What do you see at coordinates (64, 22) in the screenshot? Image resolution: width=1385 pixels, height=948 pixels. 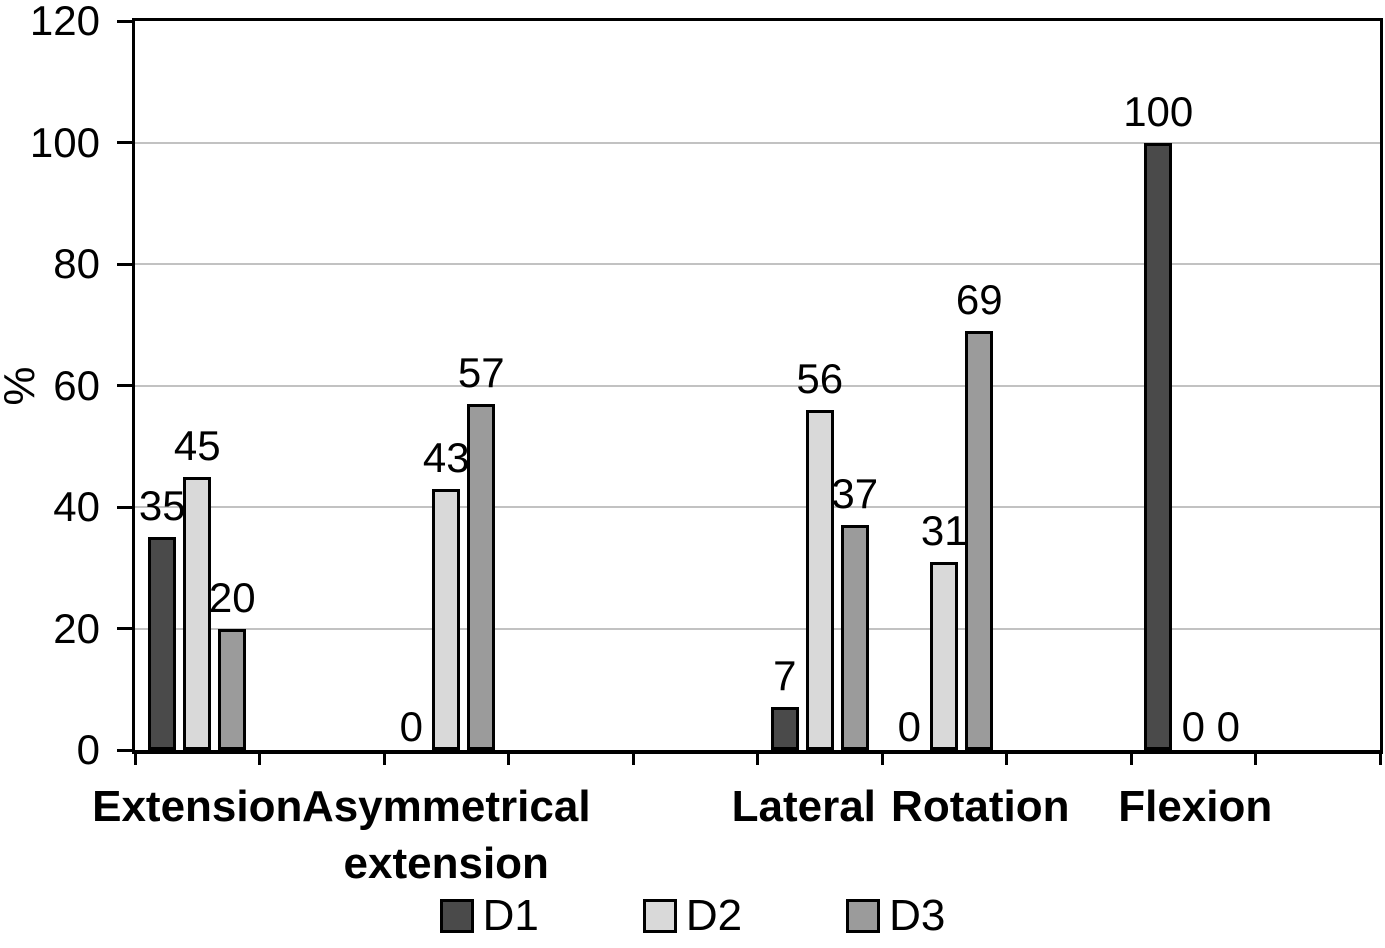 I see `y-axis-label-120: 120` at bounding box center [64, 22].